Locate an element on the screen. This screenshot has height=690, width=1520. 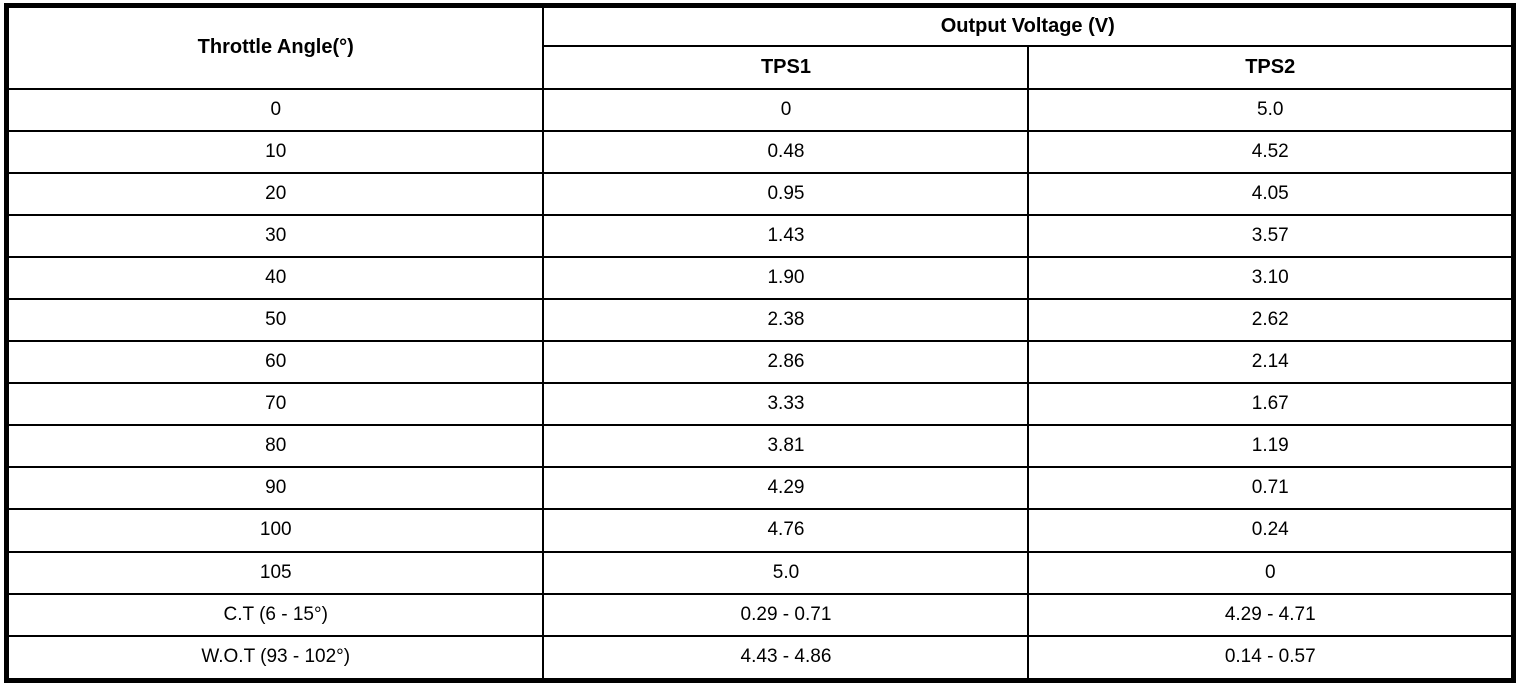
tps1-column-header: TPS1 is located at coordinates (786, 67).